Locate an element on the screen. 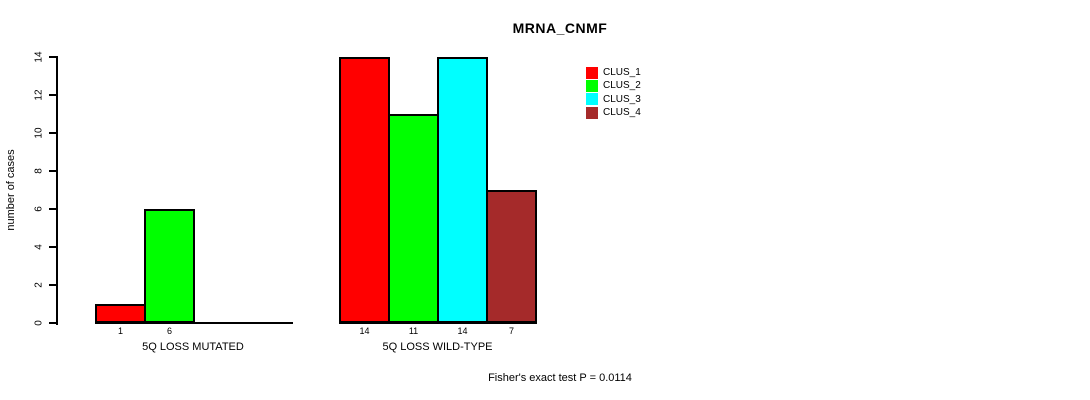 Image resolution: width=1090 pixels, height=400 pixels. bar-clus_1-group2 is located at coordinates (364, 190).